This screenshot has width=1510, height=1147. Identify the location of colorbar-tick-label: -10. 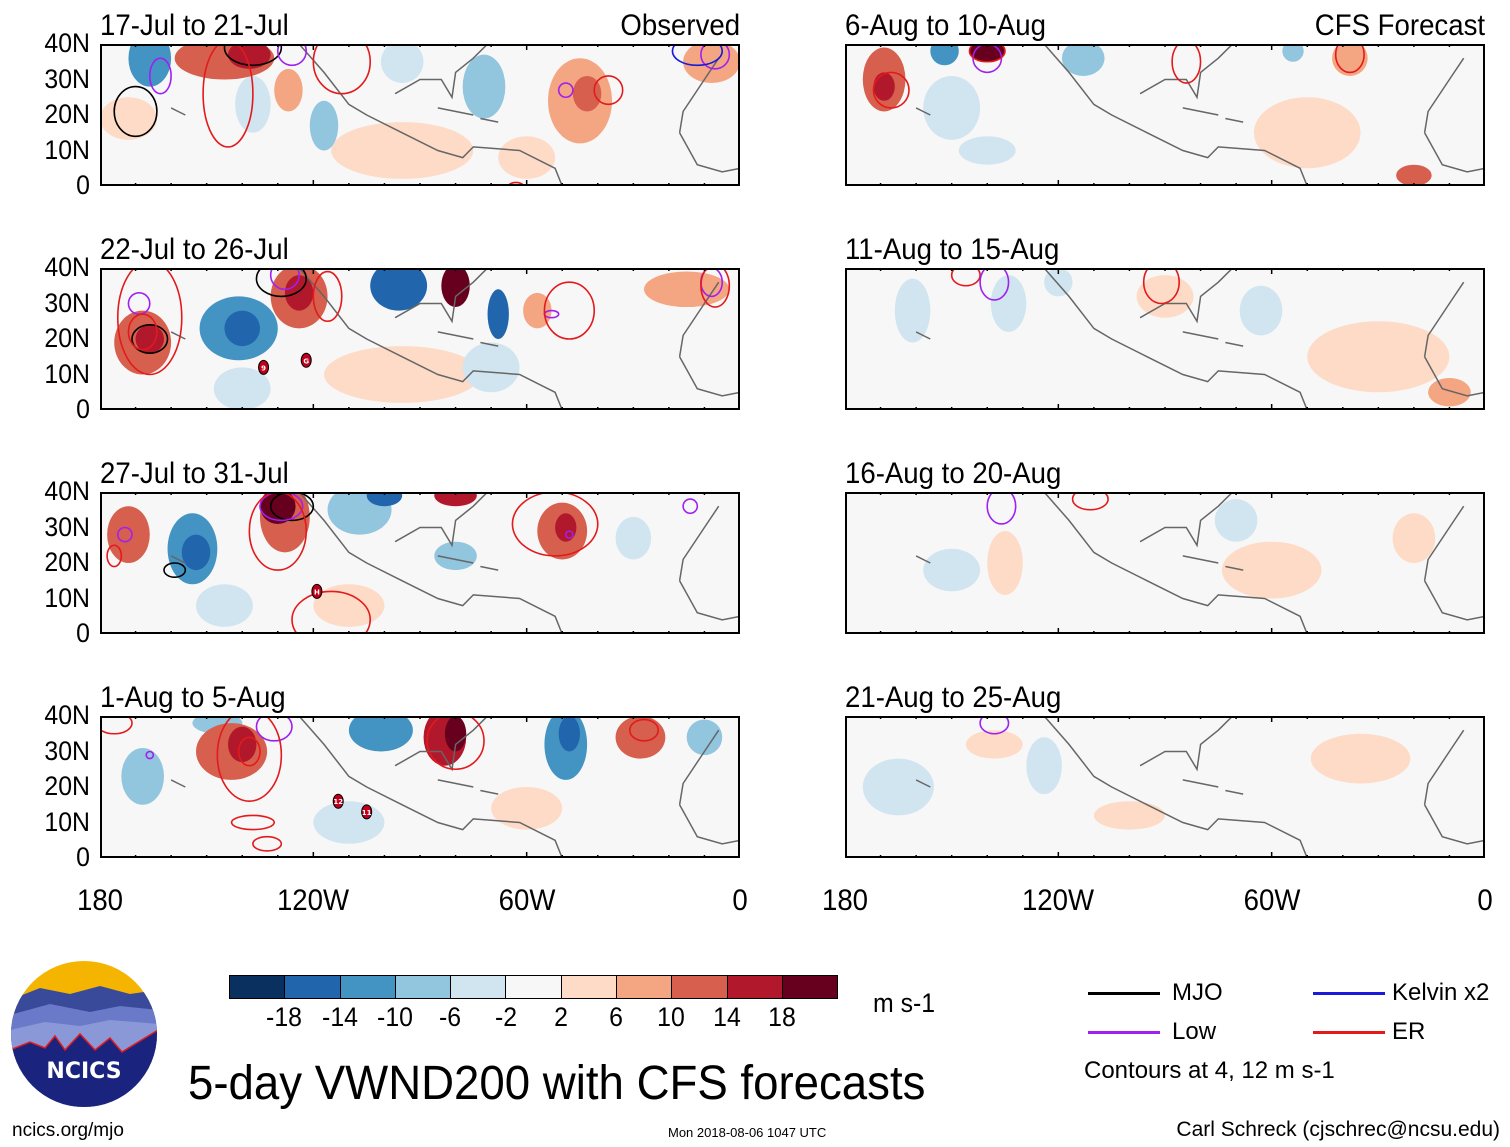
(394, 1017).